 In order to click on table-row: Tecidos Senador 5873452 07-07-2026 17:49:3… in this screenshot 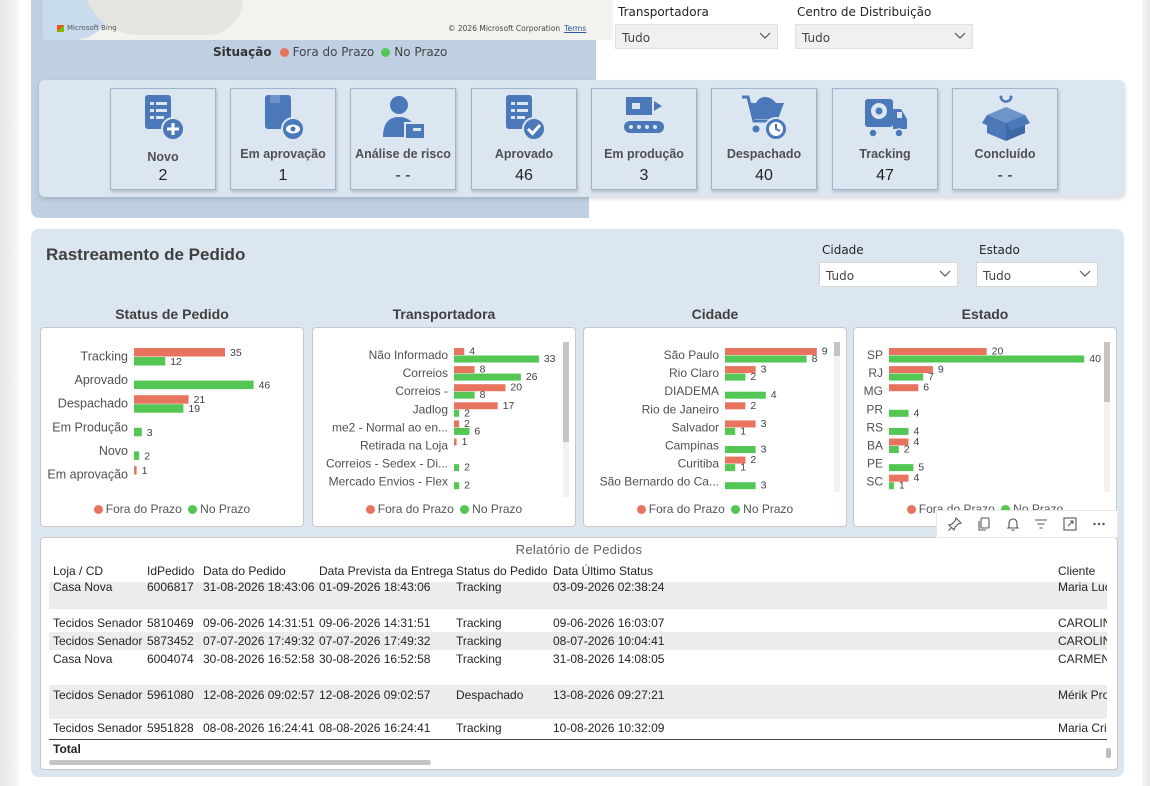, I will do `click(578, 641)`.